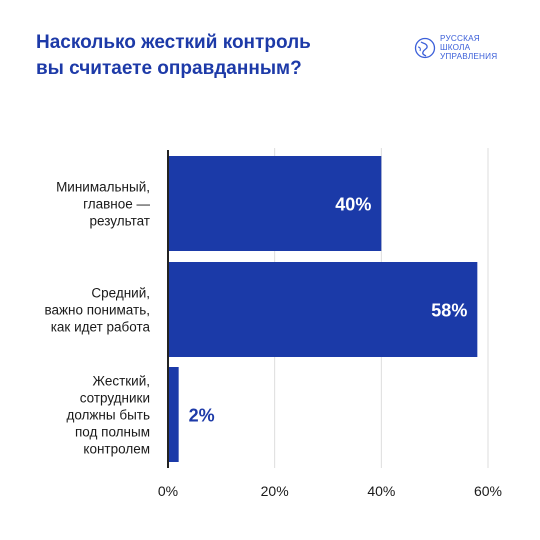  Describe the element at coordinates (488, 491) in the screenshot. I see `x-tick-label: 60%` at that location.